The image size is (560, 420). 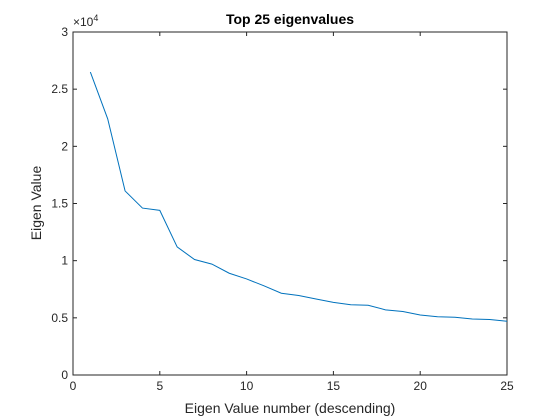 I want to click on chart-title: Top 25 eigenvalues, so click(x=290, y=19).